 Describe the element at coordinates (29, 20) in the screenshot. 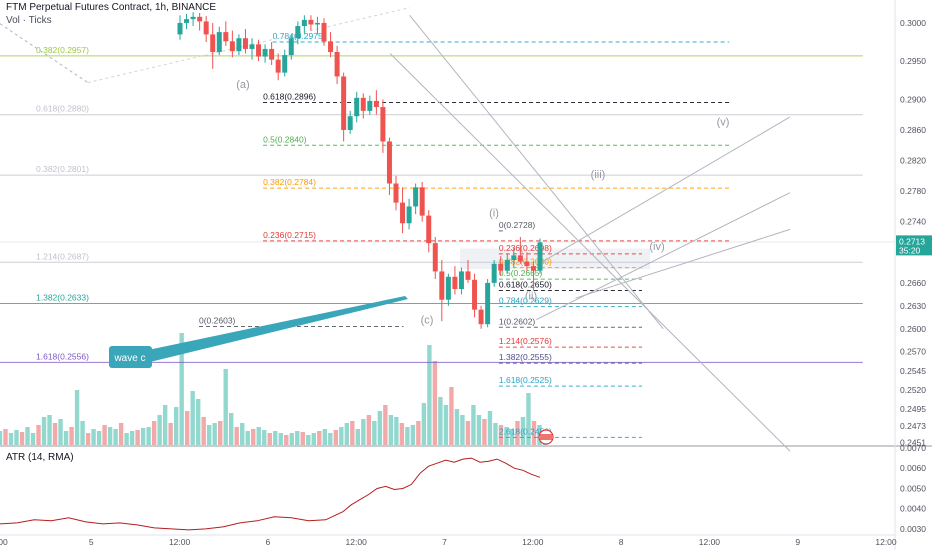

I see `volume-label: Vol · Ticks` at that location.